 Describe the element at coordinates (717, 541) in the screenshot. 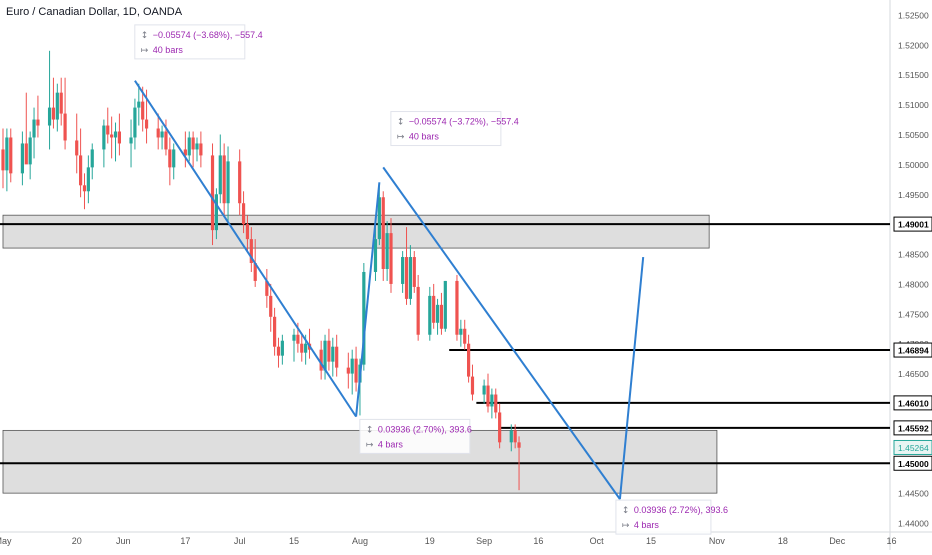

I see `time-tick-label-12: Nov` at that location.